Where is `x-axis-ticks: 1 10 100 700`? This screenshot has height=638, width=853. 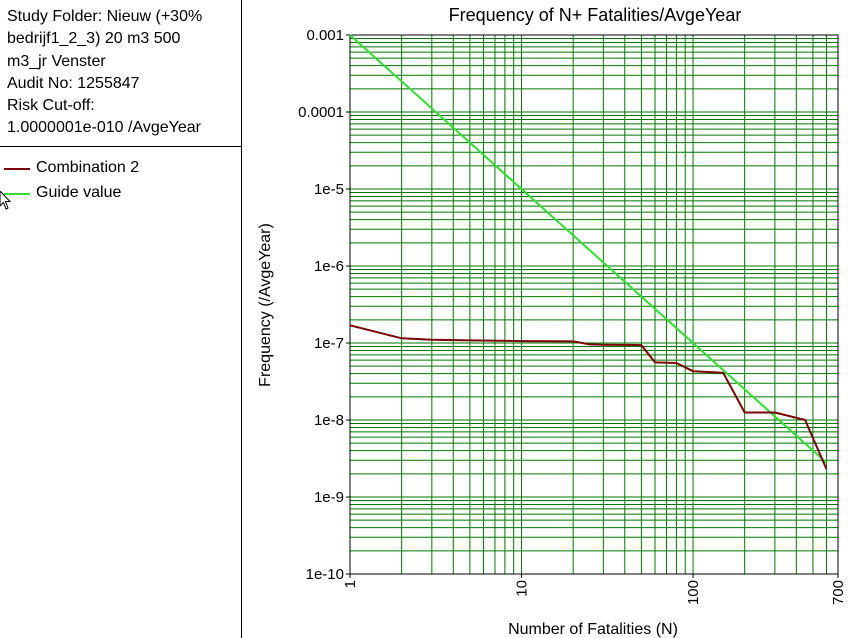 x-axis-ticks: 1 10 100 700 is located at coordinates (594, 589).